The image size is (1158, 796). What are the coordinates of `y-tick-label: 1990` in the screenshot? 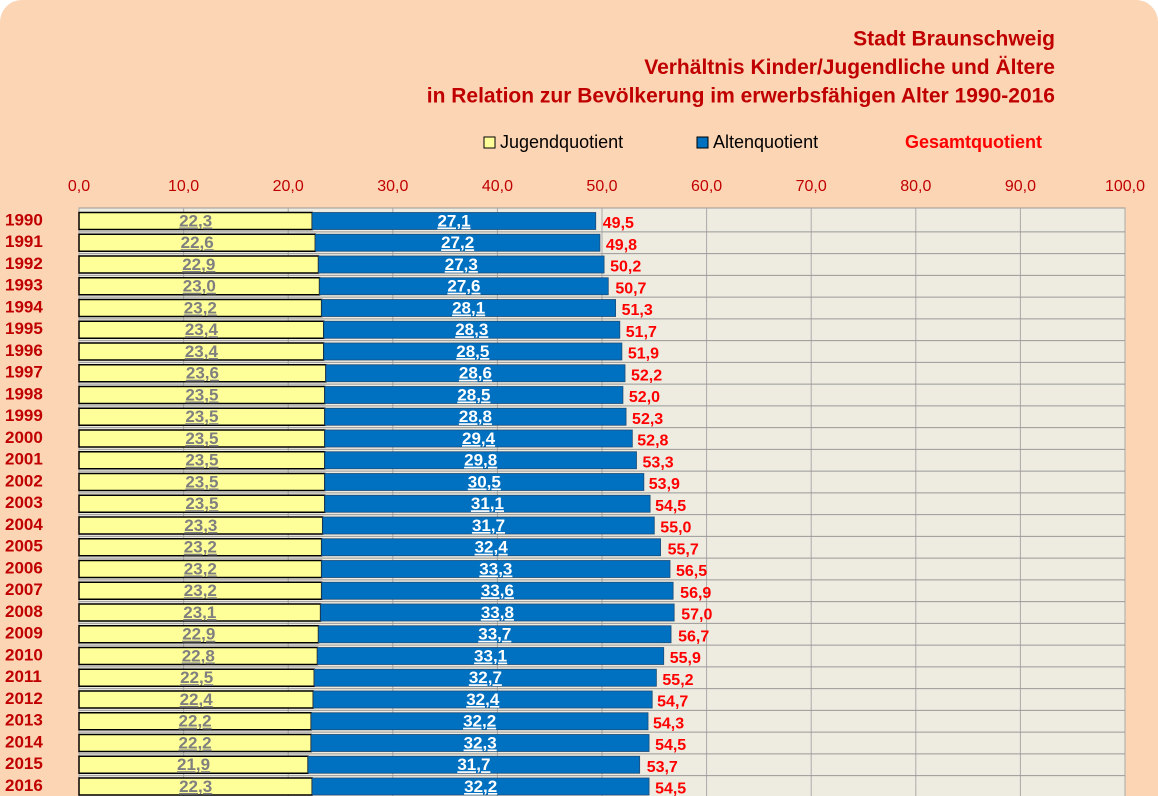 It's located at (24, 219).